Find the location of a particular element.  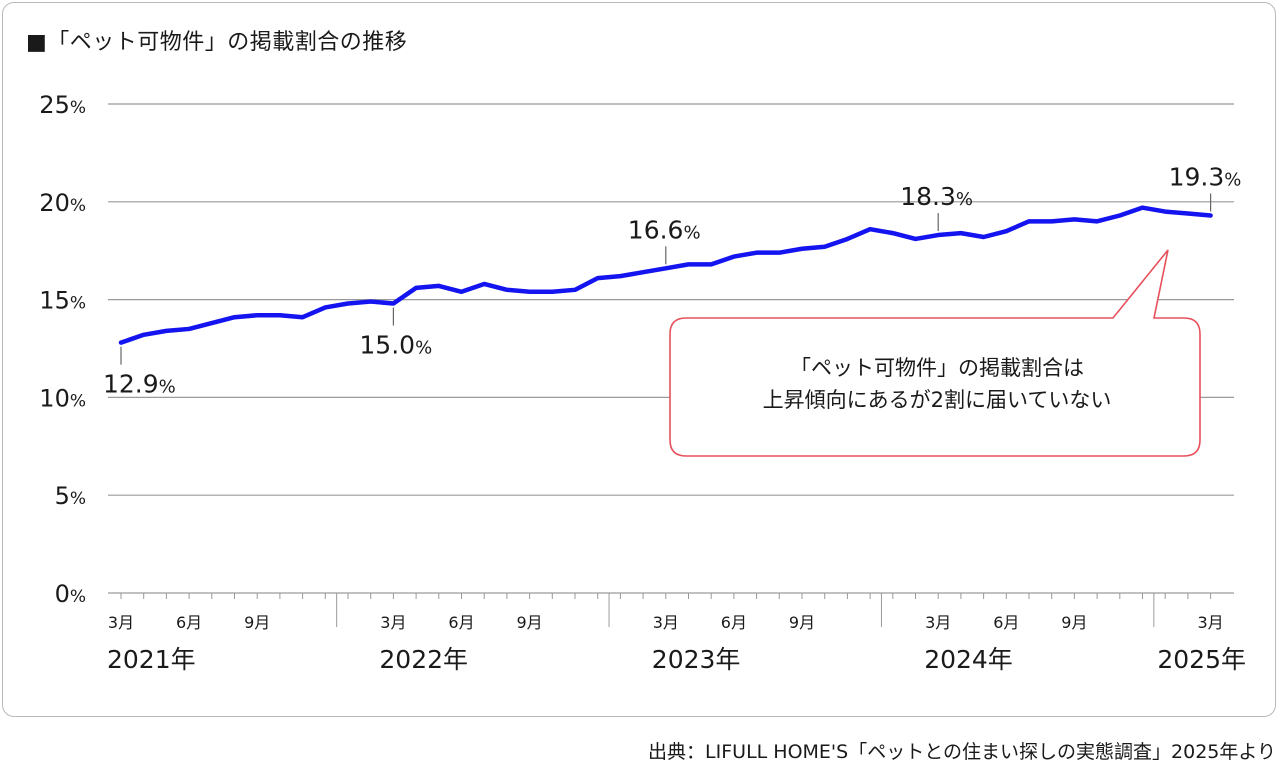

x-year-label-2021年: 2021年 is located at coordinates (151, 659).